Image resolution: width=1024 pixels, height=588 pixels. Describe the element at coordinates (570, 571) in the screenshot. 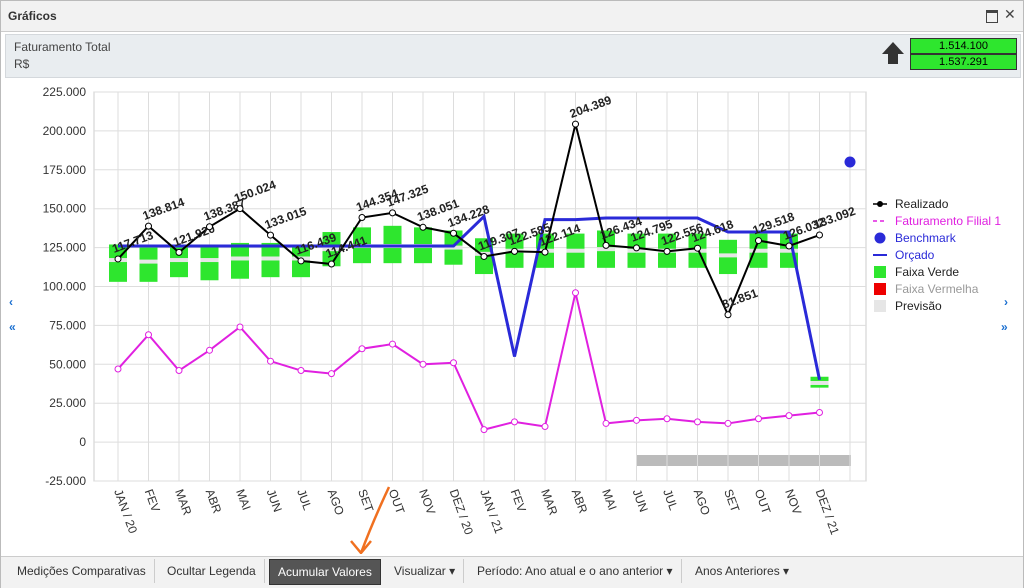

I see `label: Período: Ano atual e o ano anterior` at that location.